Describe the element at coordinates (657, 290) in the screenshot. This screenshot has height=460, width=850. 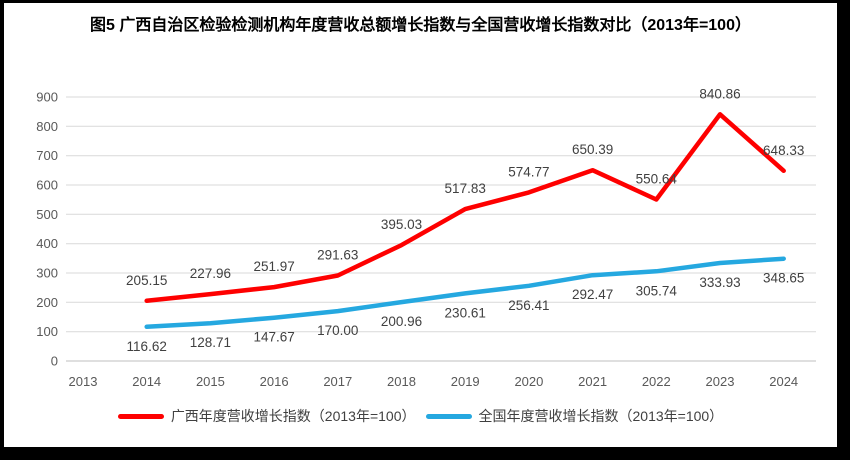
I see `data-label: 305.74` at that location.